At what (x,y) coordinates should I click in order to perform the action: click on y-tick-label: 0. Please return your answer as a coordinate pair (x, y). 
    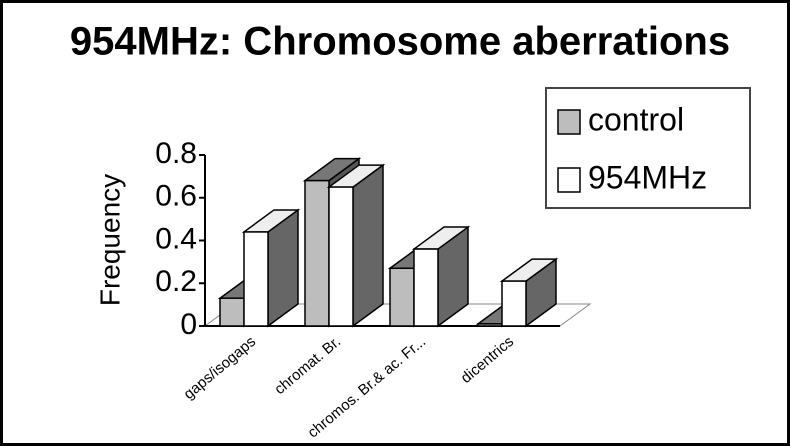
    Looking at the image, I should click on (188, 324).